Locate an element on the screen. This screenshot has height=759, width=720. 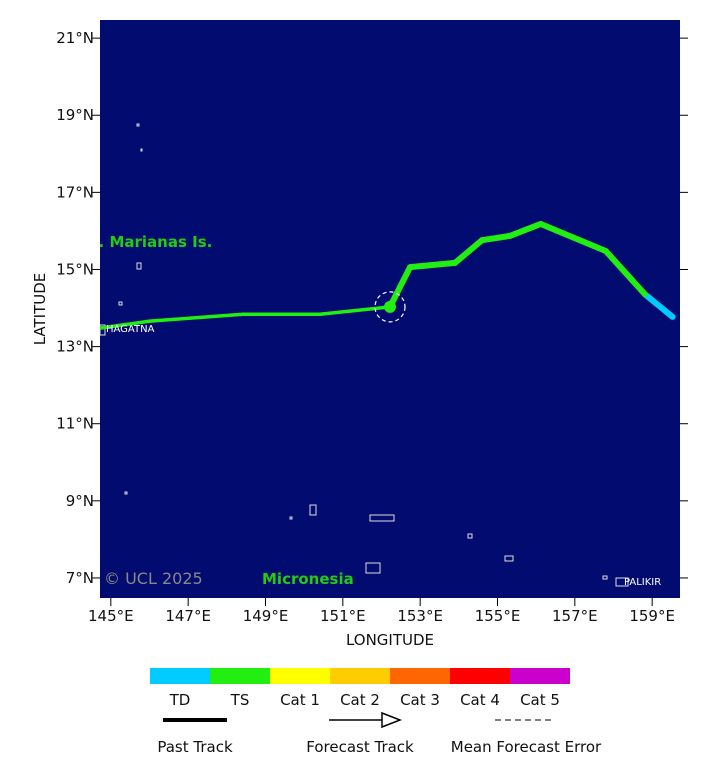
y-axis-title: LATITUDE is located at coordinates (40, 309).